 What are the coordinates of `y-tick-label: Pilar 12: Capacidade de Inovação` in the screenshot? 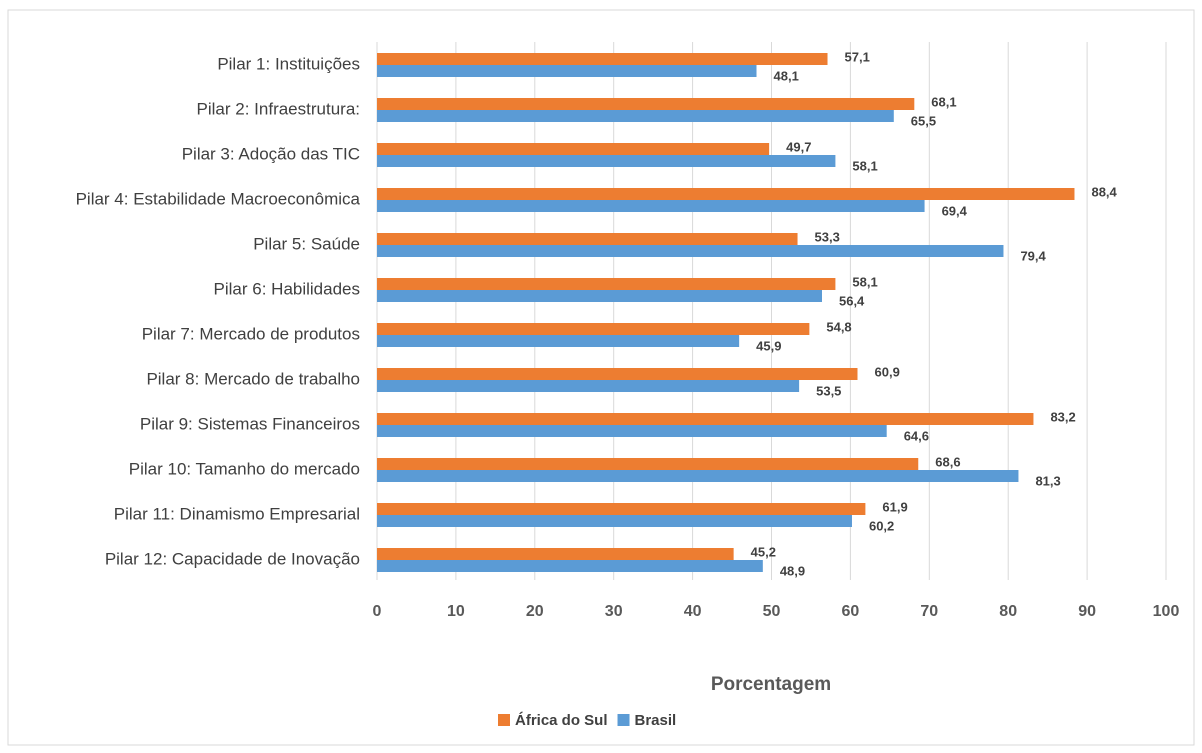 It's located at (232, 558).